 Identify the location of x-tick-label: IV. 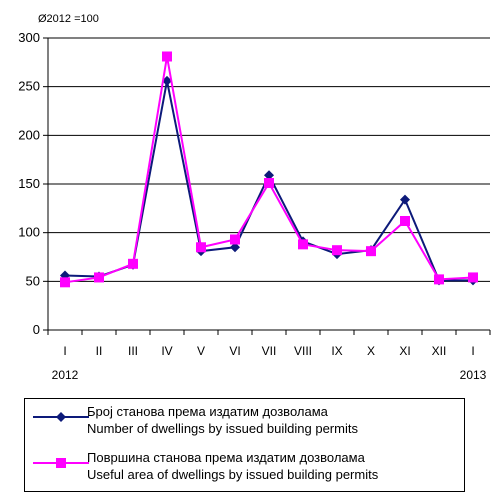
(166, 351).